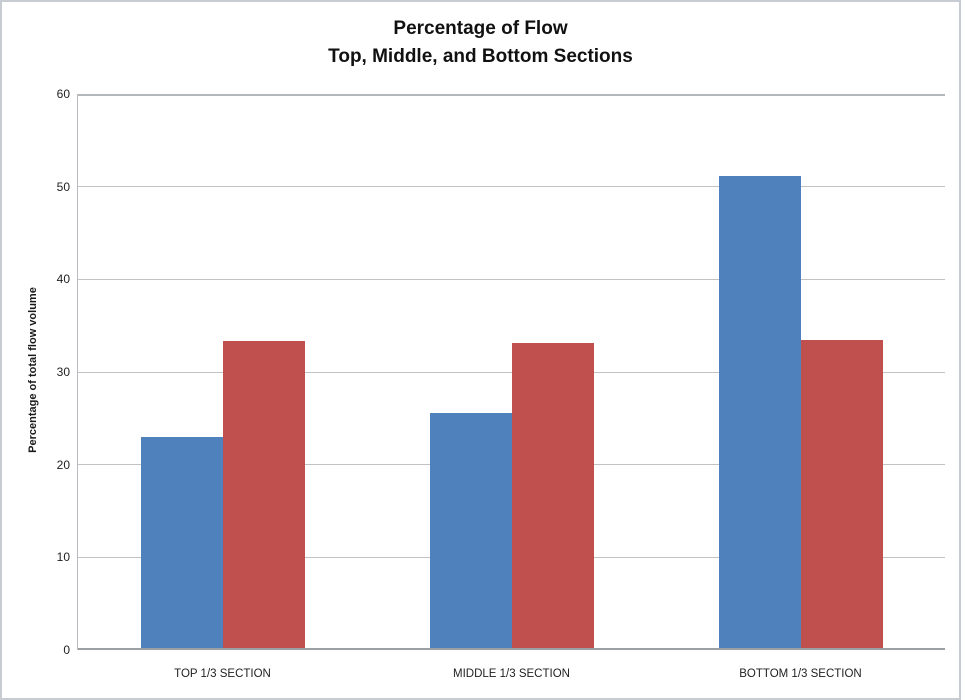 The width and height of the screenshot is (961, 700). Describe the element at coordinates (511, 95) in the screenshot. I see `gridline-y60` at that location.